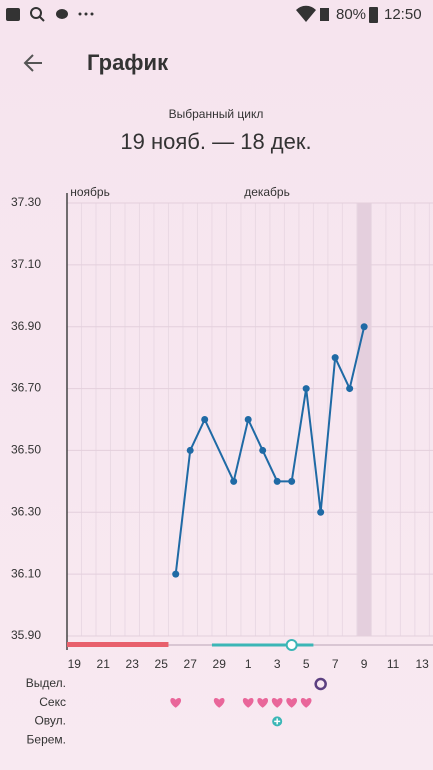  I want to click on y-tick-label: 36.30, so click(26, 511).